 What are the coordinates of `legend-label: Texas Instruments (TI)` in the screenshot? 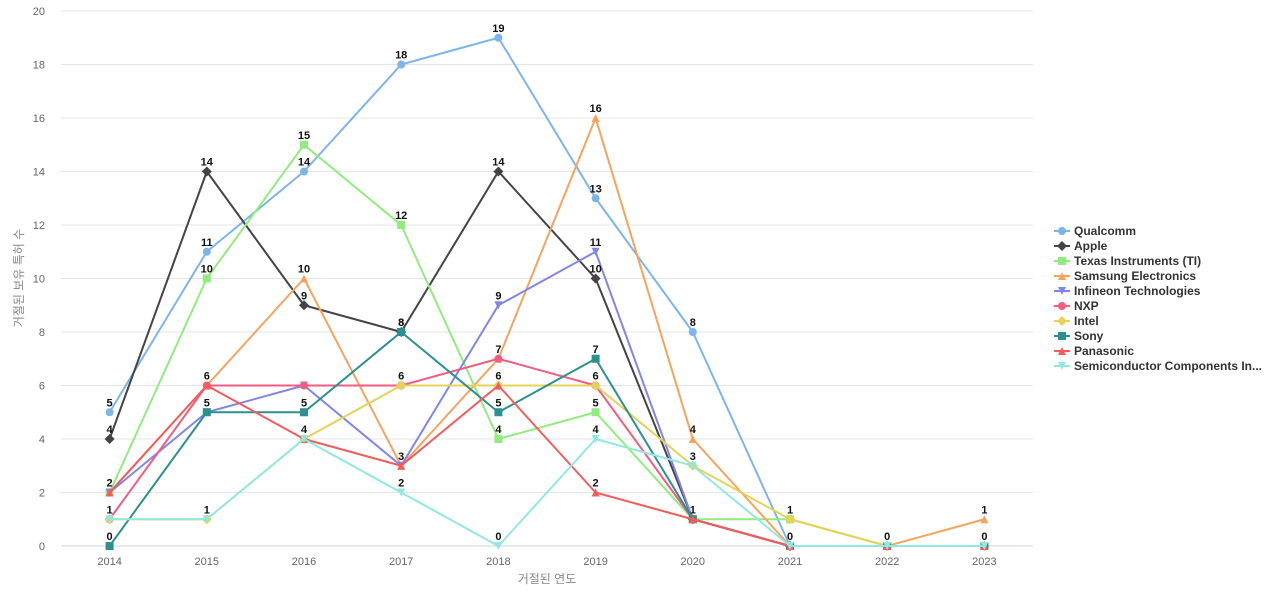 It's located at (1137, 261).